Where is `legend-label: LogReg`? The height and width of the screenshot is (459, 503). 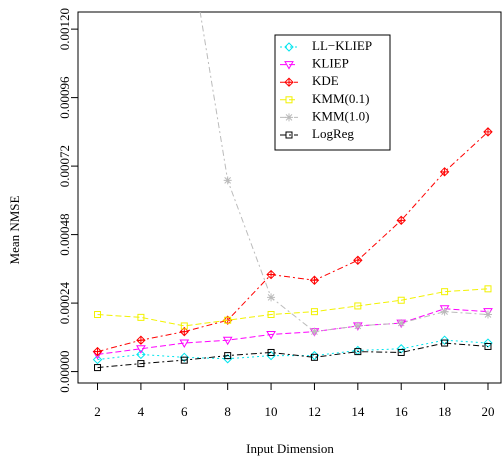
legend-label: LogReg is located at coordinates (333, 133).